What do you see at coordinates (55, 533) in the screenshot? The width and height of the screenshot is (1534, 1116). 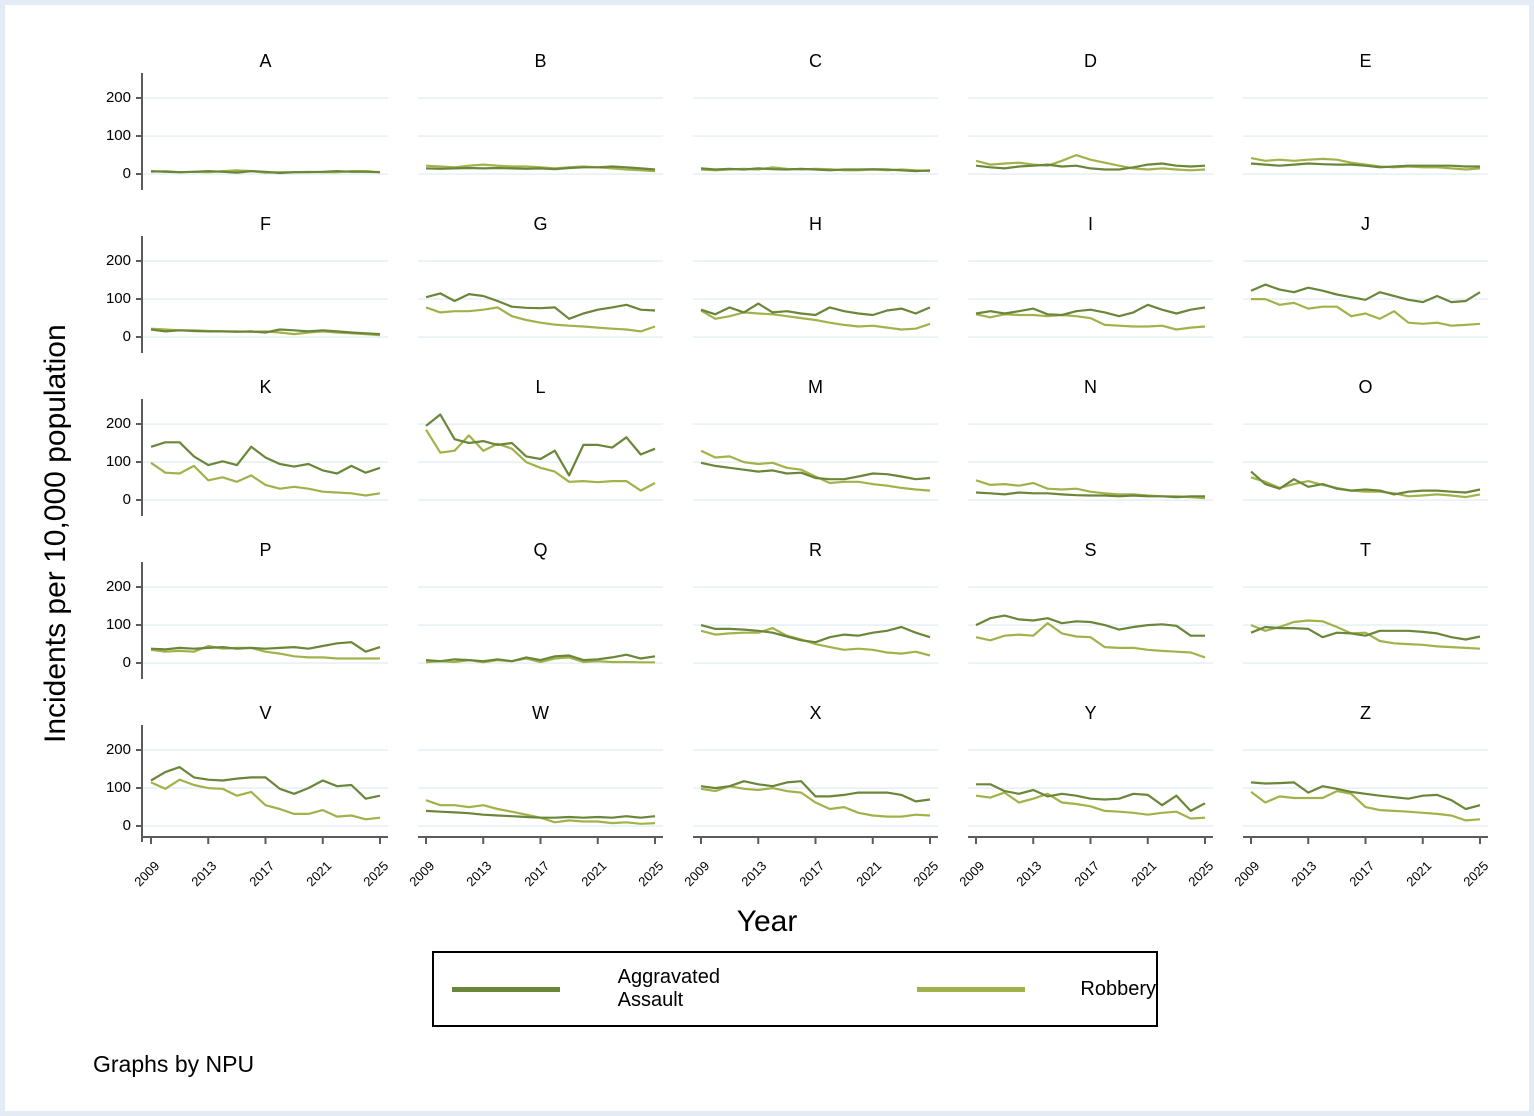 I see `y-axis-title: Incidents per 10,000 population` at bounding box center [55, 533].